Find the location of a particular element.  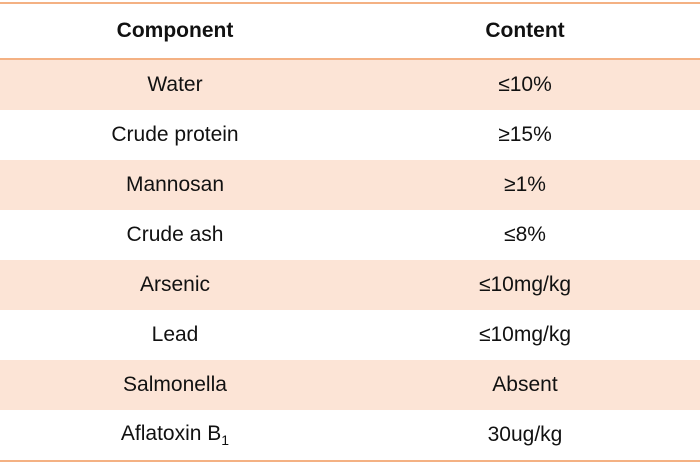

table-cell: 30ug/kg is located at coordinates (525, 436).